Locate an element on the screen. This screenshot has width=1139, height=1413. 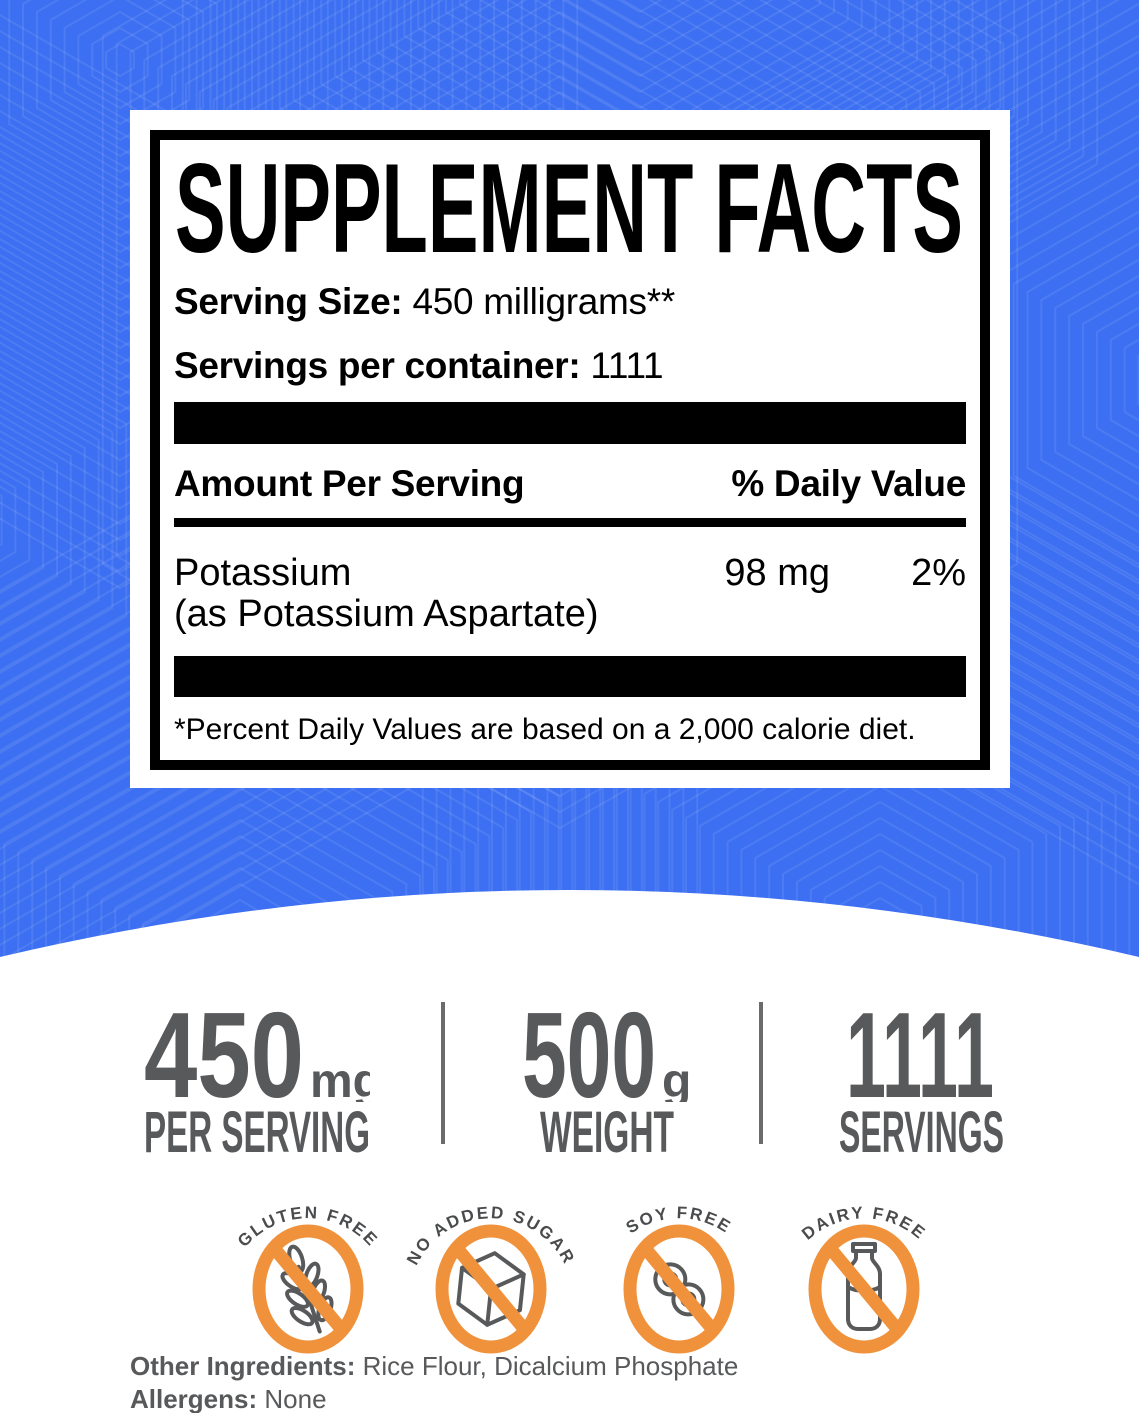
serving-size-row: Serving Size: 450 milligrams** is located at coordinates (570, 302).